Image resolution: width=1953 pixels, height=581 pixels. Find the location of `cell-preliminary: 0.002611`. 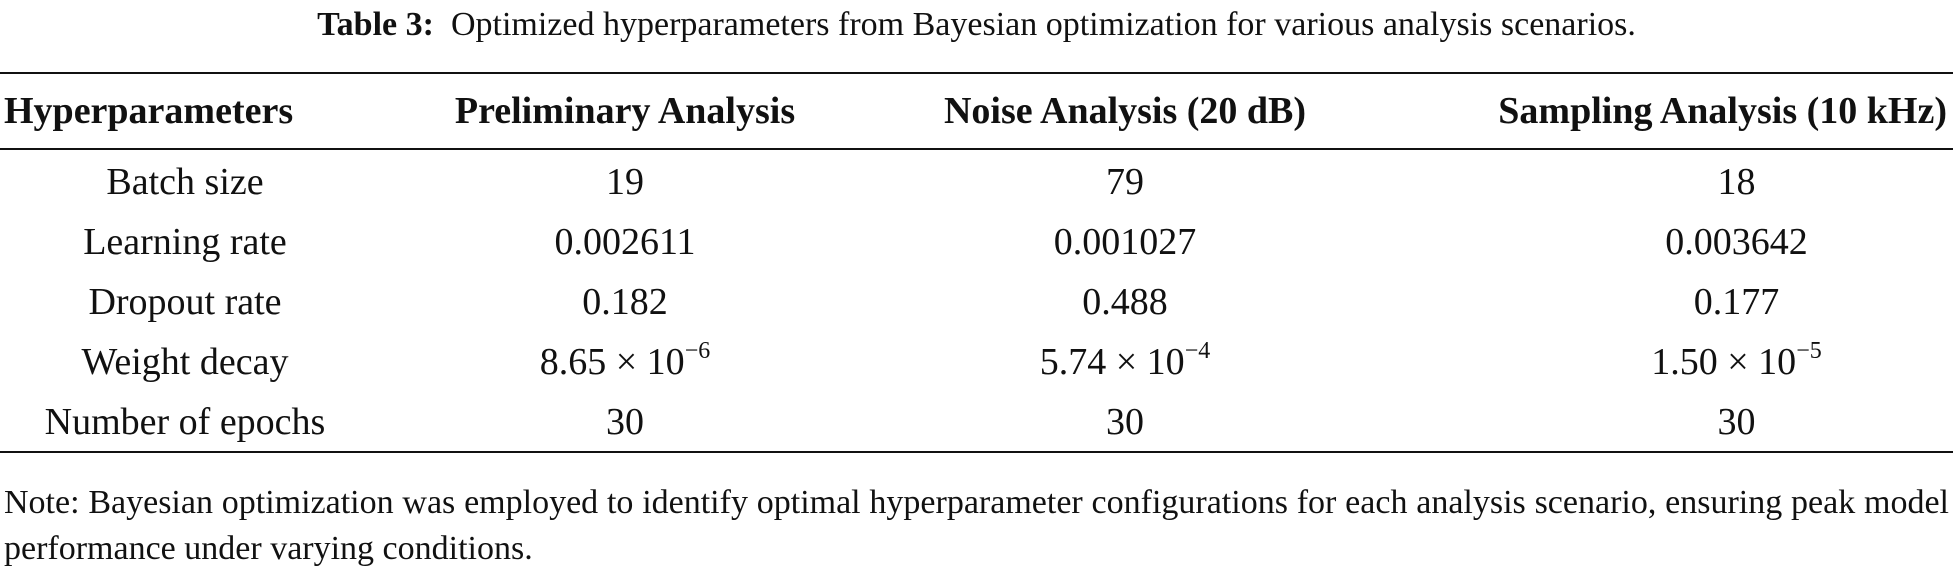

cell-preliminary: 0.002611 is located at coordinates (625, 242).